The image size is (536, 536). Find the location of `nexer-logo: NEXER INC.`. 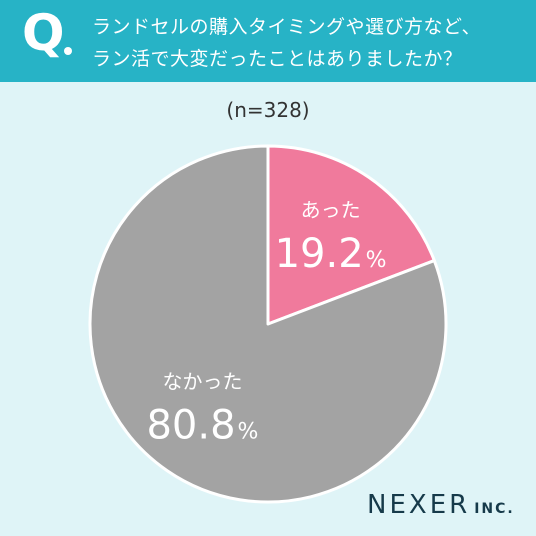

nexer-logo: NEXER INC. is located at coordinates (441, 505).